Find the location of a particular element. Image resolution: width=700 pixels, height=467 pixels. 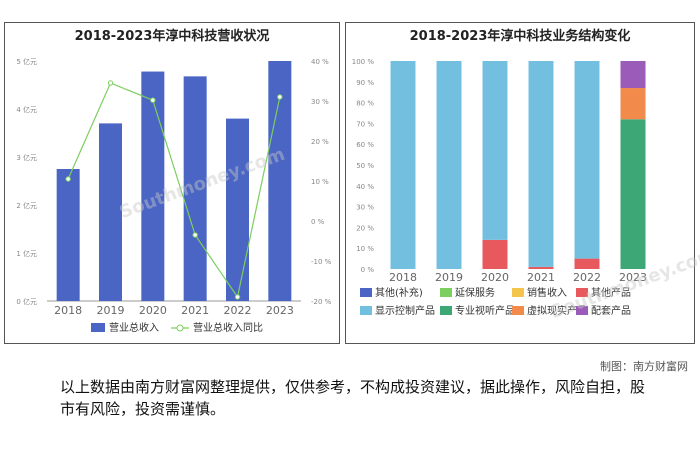

left-axis-tick-label: 0 亿元 is located at coordinates (26, 301).